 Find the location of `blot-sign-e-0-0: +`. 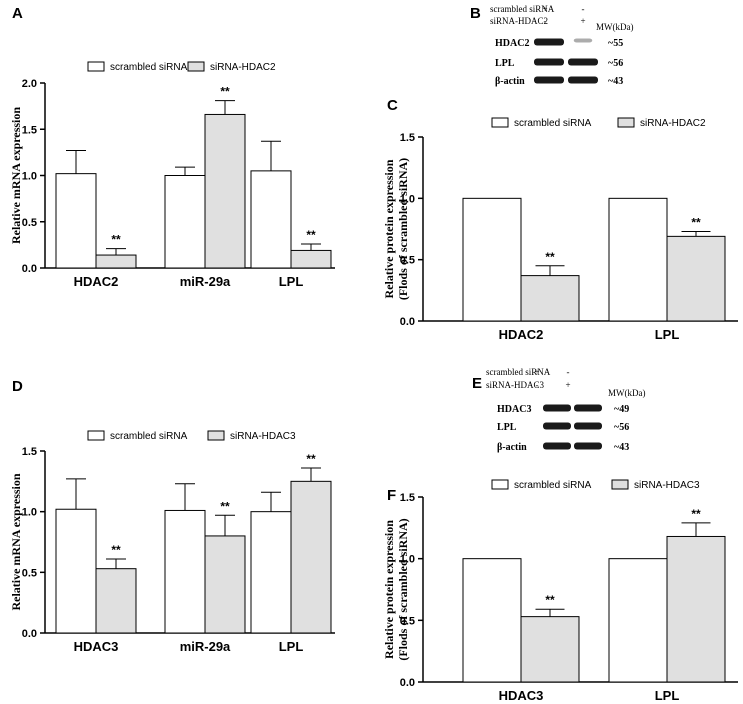

blot-sign-e-0-0: + is located at coordinates (536, 372).